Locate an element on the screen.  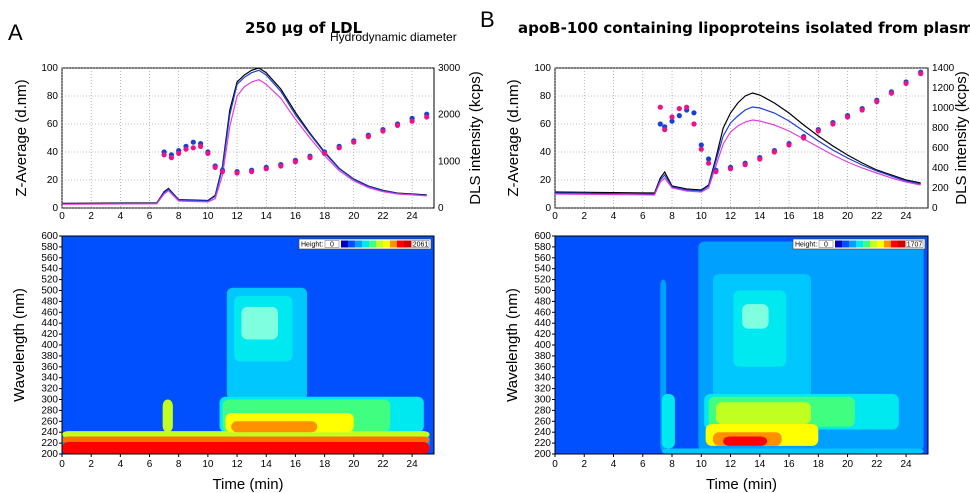
y-tick-label: 340 is located at coordinates (49, 378).